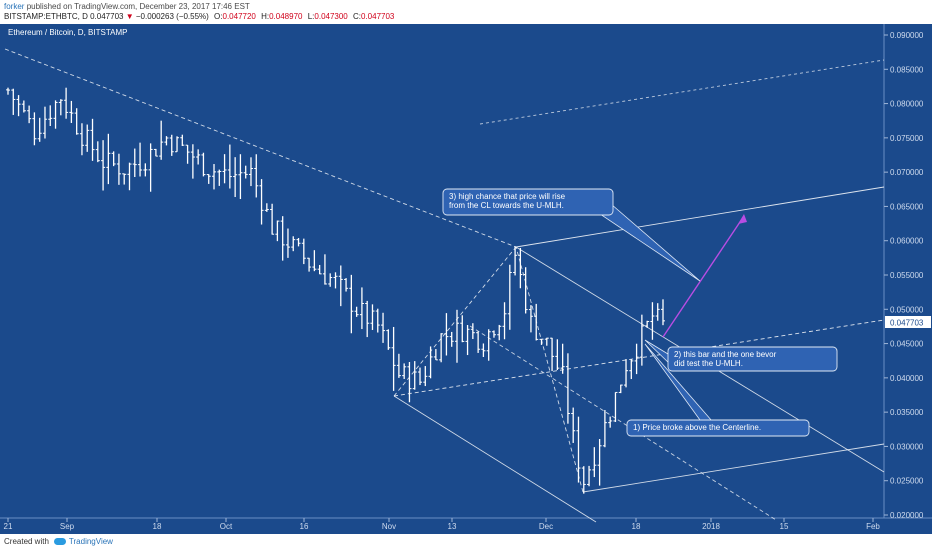  What do you see at coordinates (907, 515) in the screenshot?
I see `y-tick-label: 0.020000` at bounding box center [907, 515].